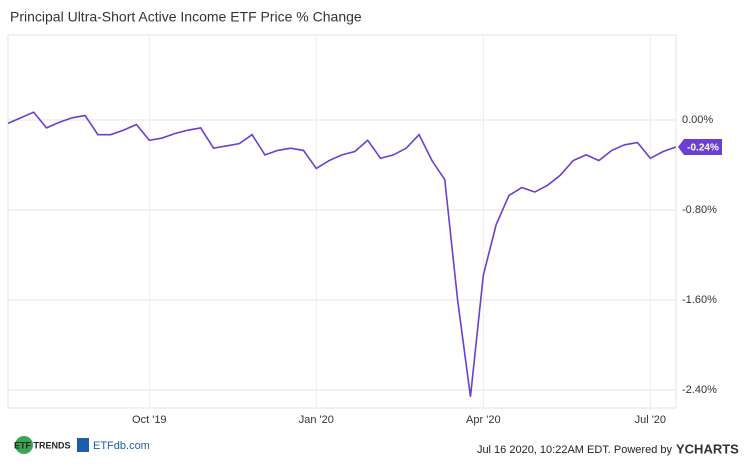 The height and width of the screenshot is (467, 750). What do you see at coordinates (483, 420) in the screenshot?
I see `x-tick-label: Apr '20` at bounding box center [483, 420].